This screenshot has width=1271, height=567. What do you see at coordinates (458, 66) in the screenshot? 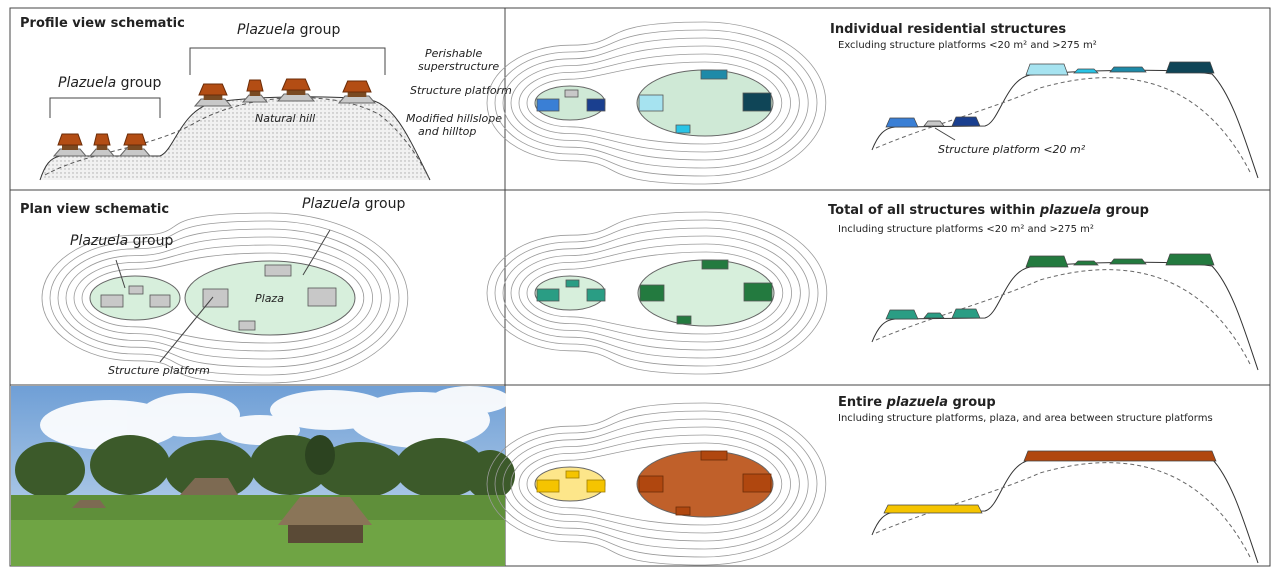
I see `label: superstructure` at bounding box center [458, 66].